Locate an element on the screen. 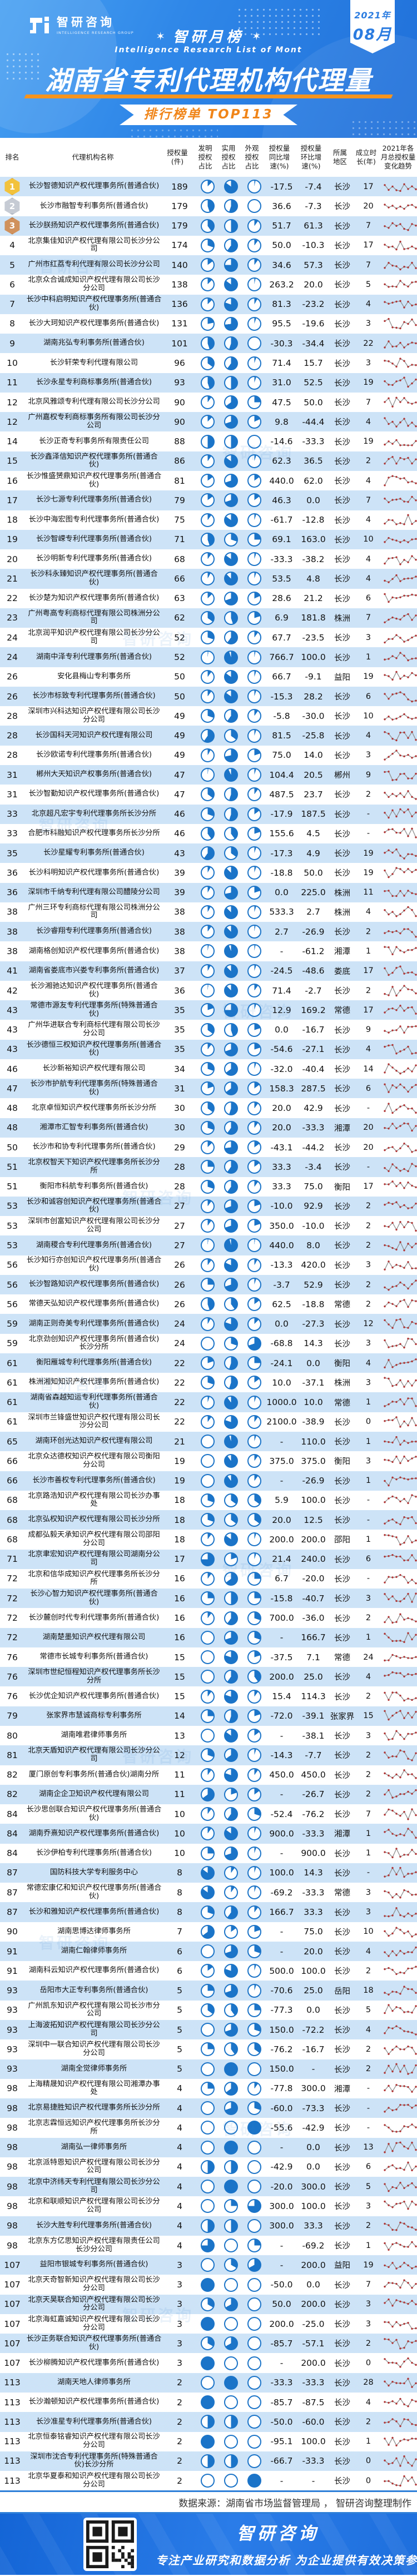 The width and height of the screenshot is (417, 2576). grants-count: 90 is located at coordinates (179, 402).